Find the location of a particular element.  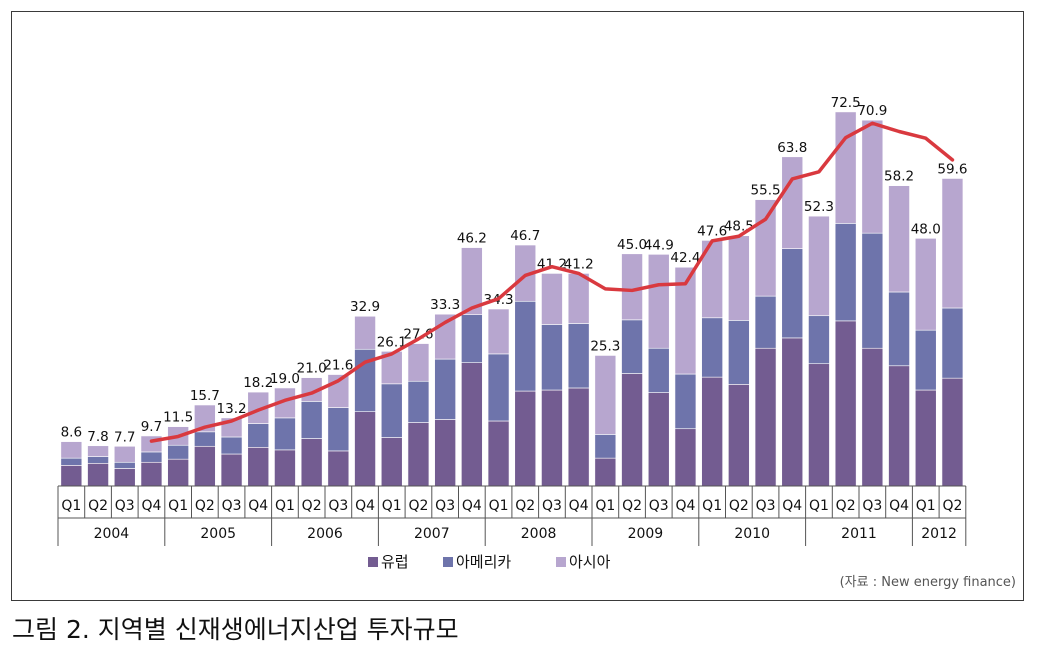

total-label: 45.0 is located at coordinates (632, 245).